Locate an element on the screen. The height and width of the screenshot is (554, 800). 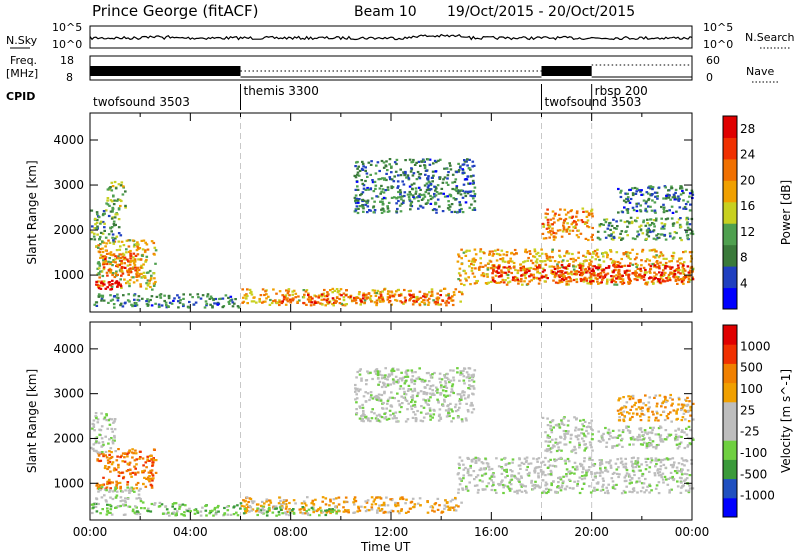
velocity-colorbar-tick-0: 1000 is located at coordinates (755, 346).